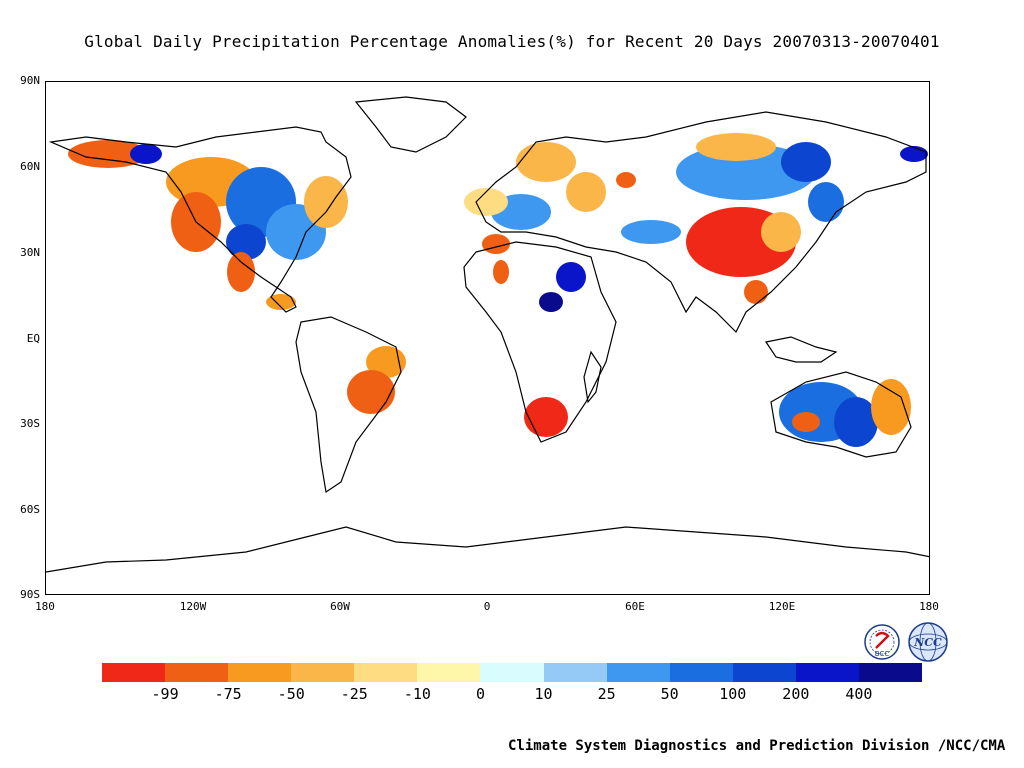 The image size is (1024, 768). Describe the element at coordinates (701, 222) in the screenshot. I see `eurasia-outline` at that location.